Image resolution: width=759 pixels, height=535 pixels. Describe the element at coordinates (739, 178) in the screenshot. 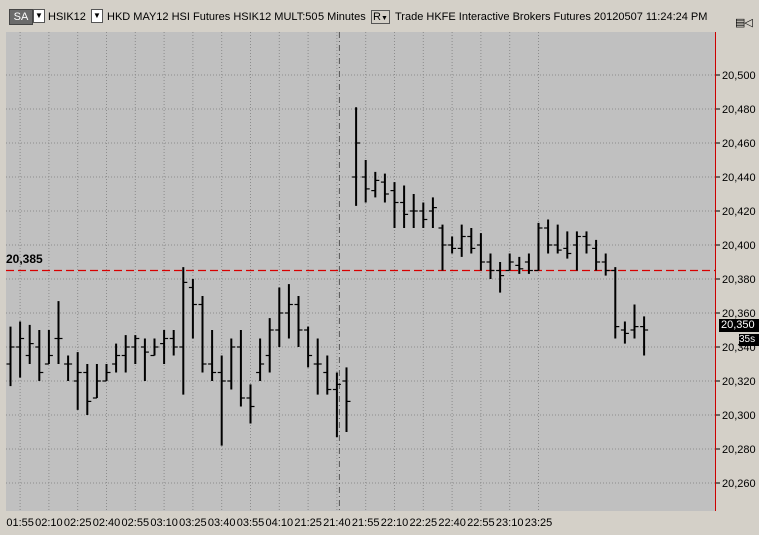

I see `y-tick-label: 20,440` at that location.